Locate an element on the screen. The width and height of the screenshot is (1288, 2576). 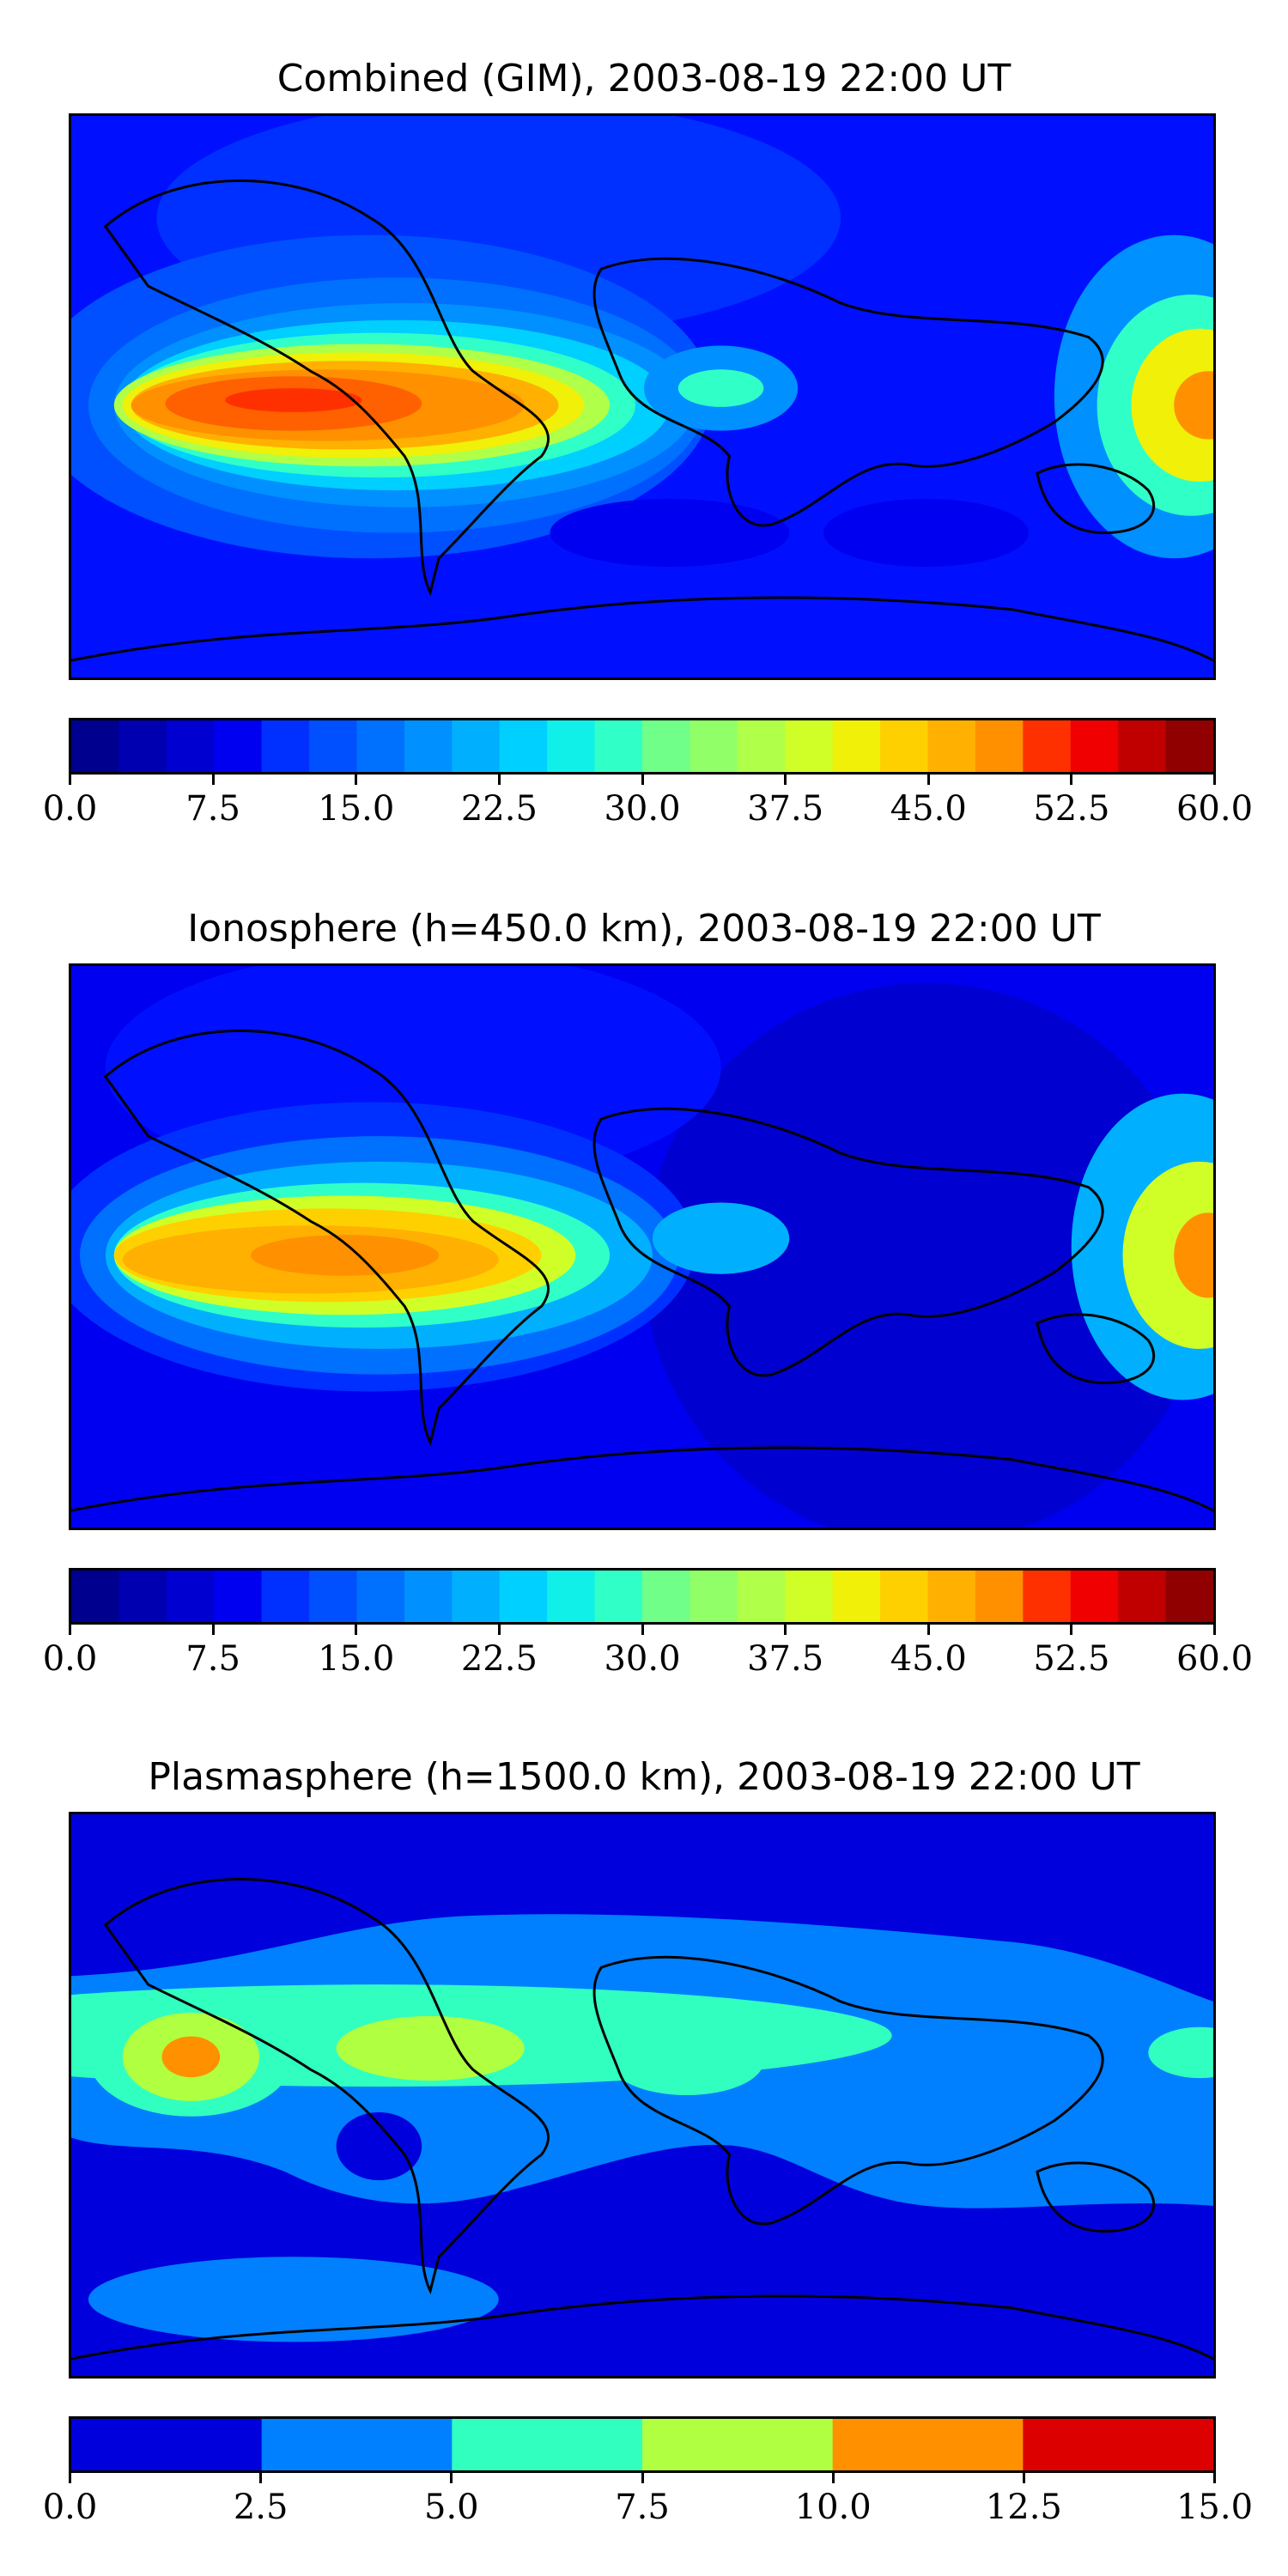
colorbar-ticks-ionosphere: 0.0 7.5 15.0 22.5 30.0 37.5 45.0 52.5 60.0 is located at coordinates (648, 1652).